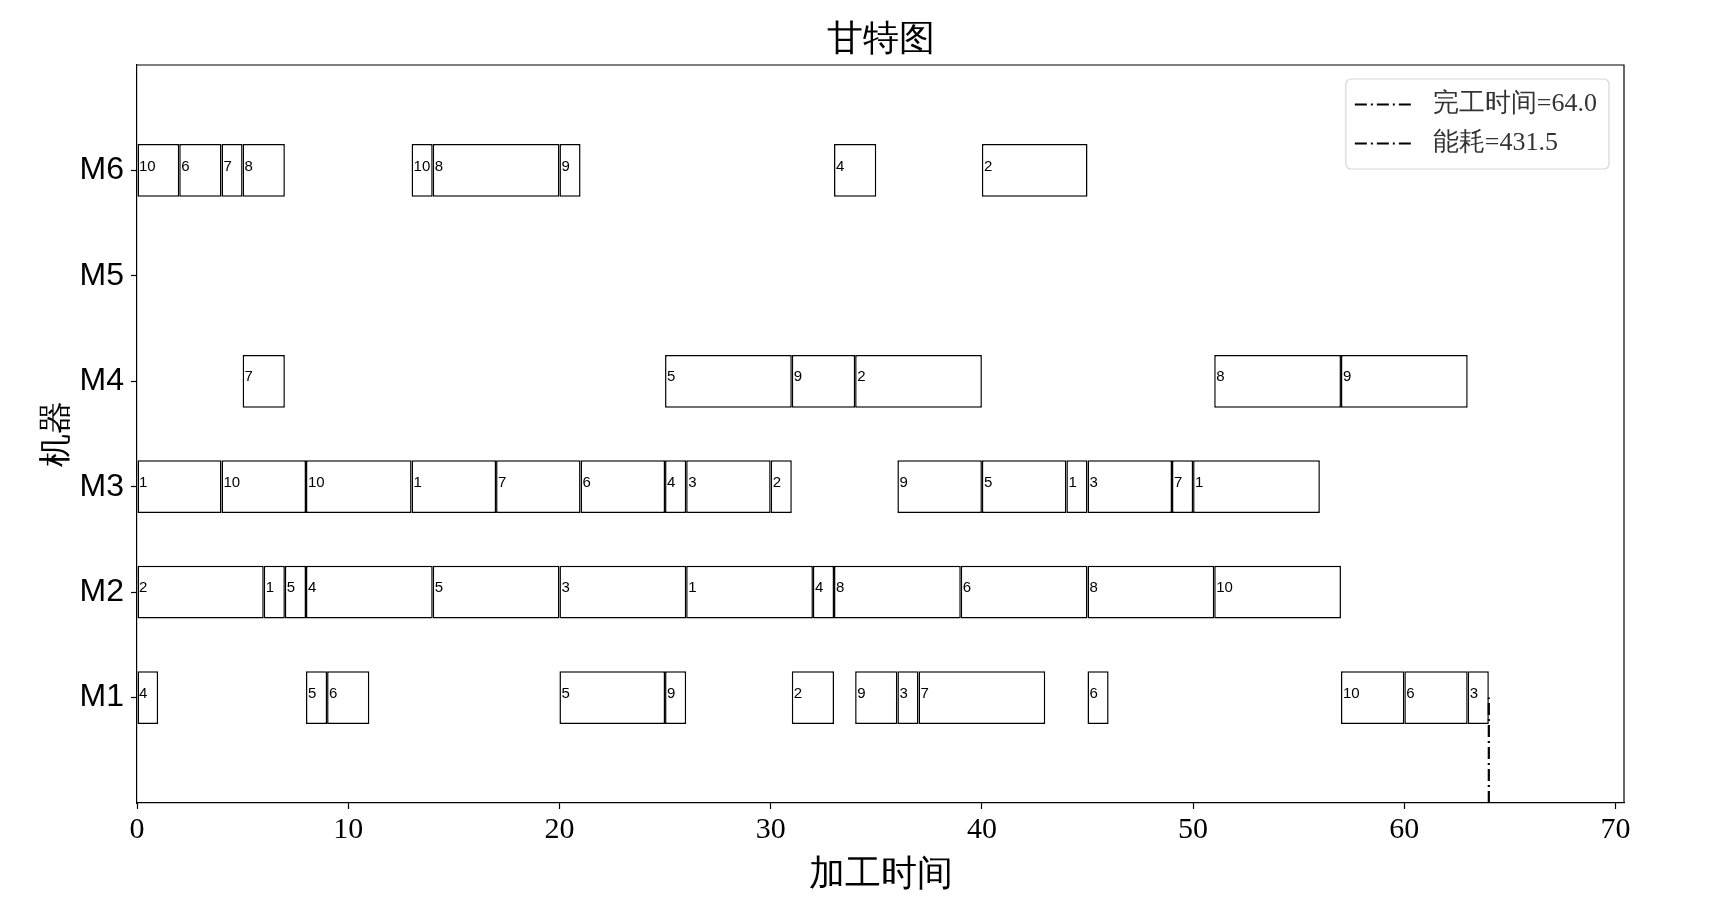 This screenshot has height=901, width=1714. I want to click on y-tick-label: M3, so click(101, 484).